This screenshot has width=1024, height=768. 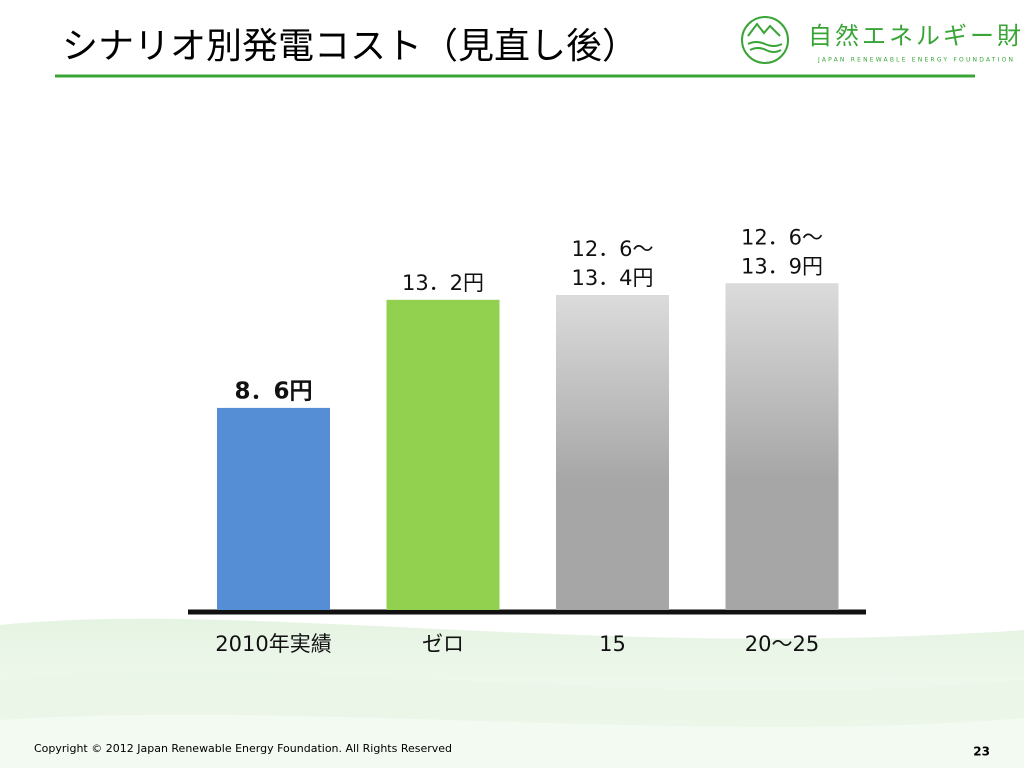 I want to click on logo-subtitle: JAPAN RENEWABLE ENERGY FOUNDATION, so click(x=916, y=60).